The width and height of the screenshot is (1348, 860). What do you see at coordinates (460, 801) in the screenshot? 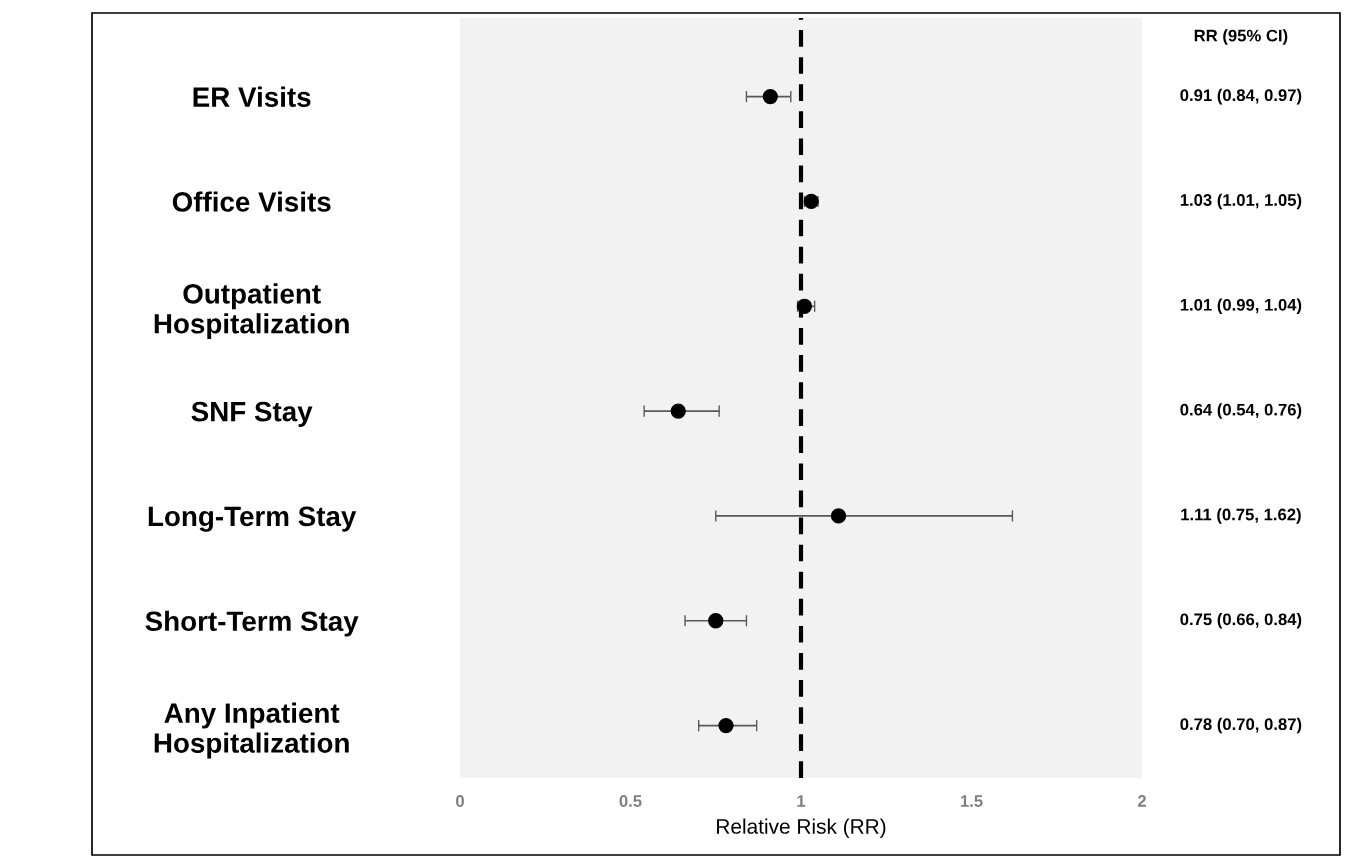
I see `x-tick-label: 0` at bounding box center [460, 801].